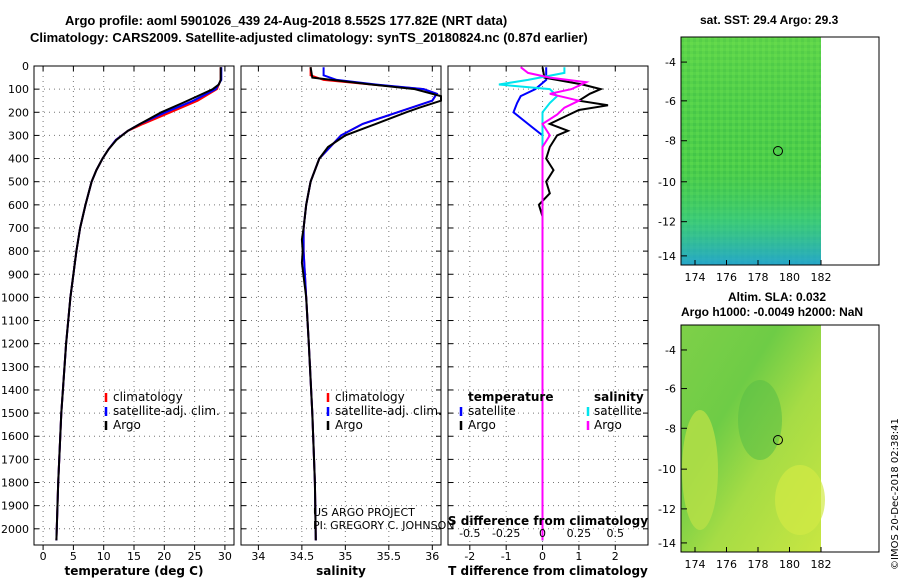 This screenshot has height=580, width=900. What do you see at coordinates (555, 303) in the screenshot?
I see `series-line-s-argo` at bounding box center [555, 303].